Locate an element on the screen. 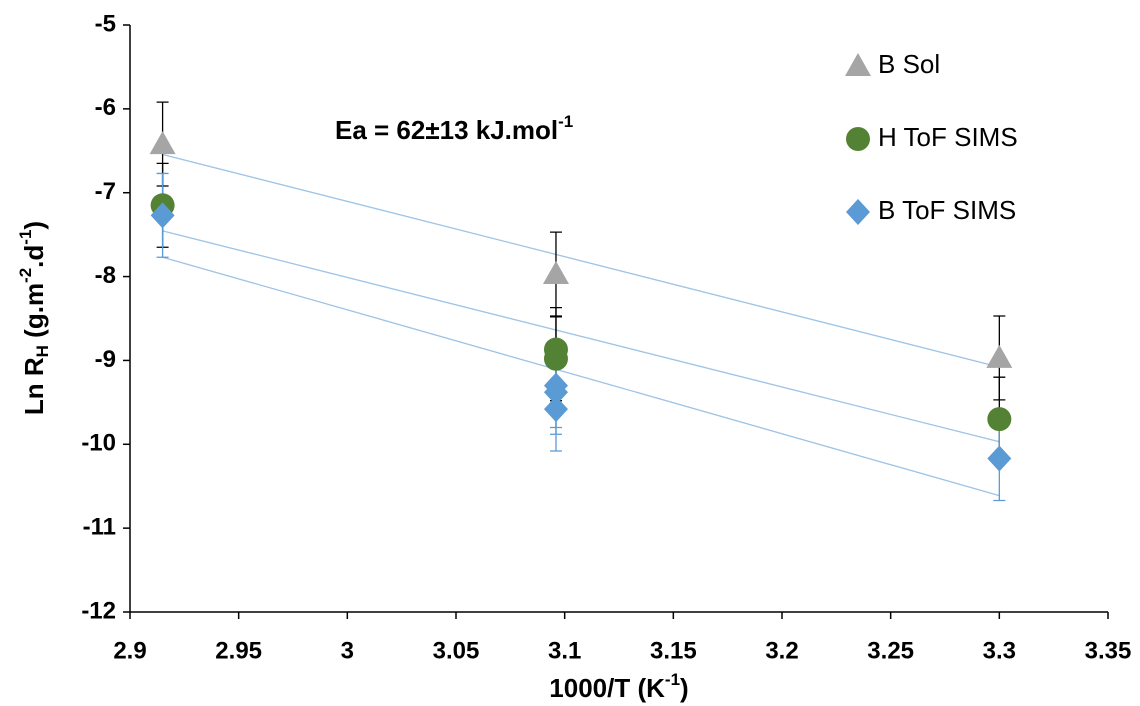 The height and width of the screenshot is (706, 1140). x-label-tail: ) is located at coordinates (684, 688).